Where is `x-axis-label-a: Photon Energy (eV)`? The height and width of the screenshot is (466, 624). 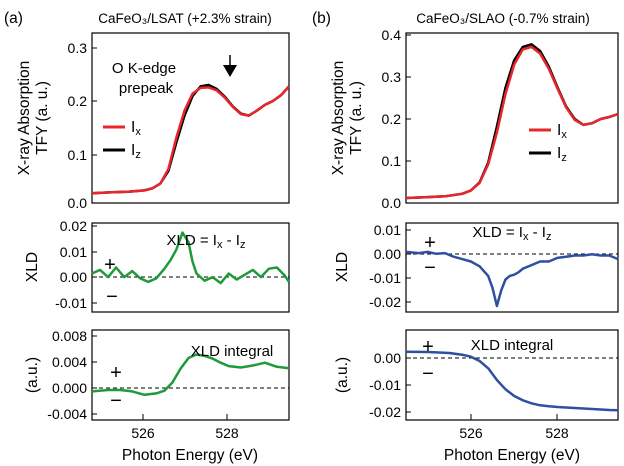 x-axis-label-a: Photon Energy (eV) is located at coordinates (190, 455).